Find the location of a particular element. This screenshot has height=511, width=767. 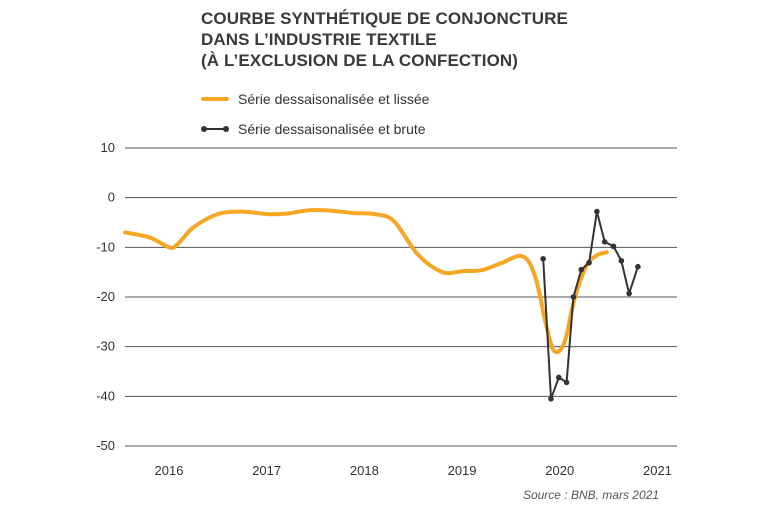

series-line-raw is located at coordinates (590, 305).